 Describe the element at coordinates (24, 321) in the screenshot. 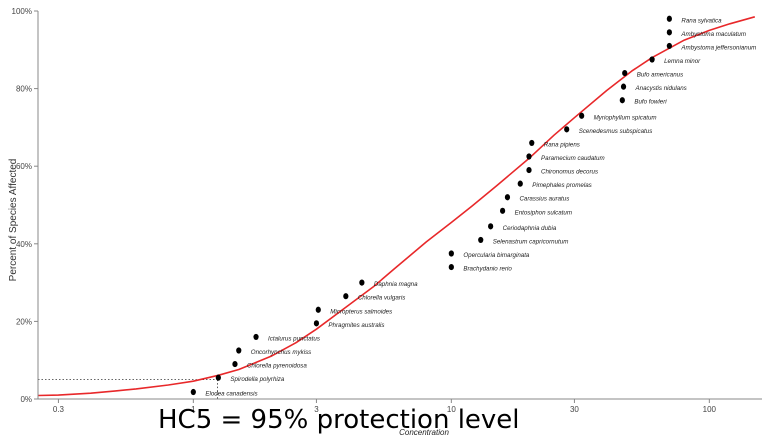

I see `y-tick-label: 20%` at that location.